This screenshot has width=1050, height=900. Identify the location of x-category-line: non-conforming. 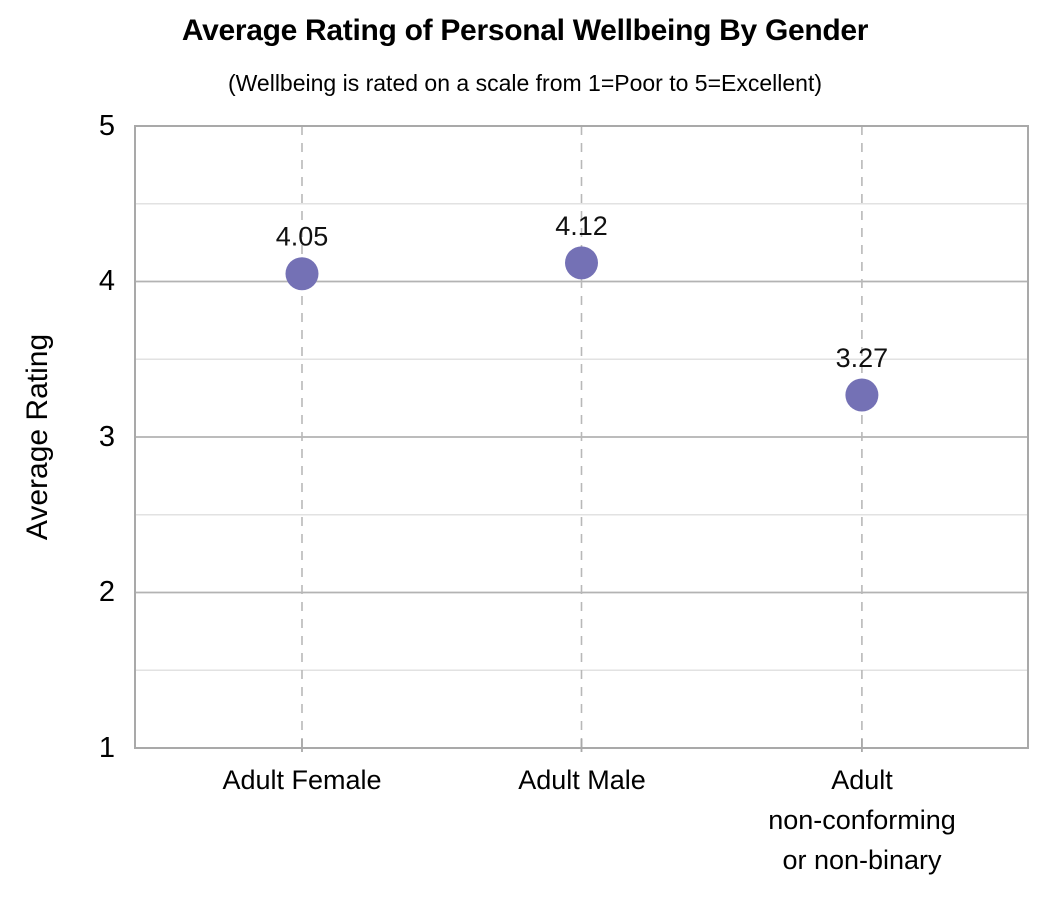
(862, 820).